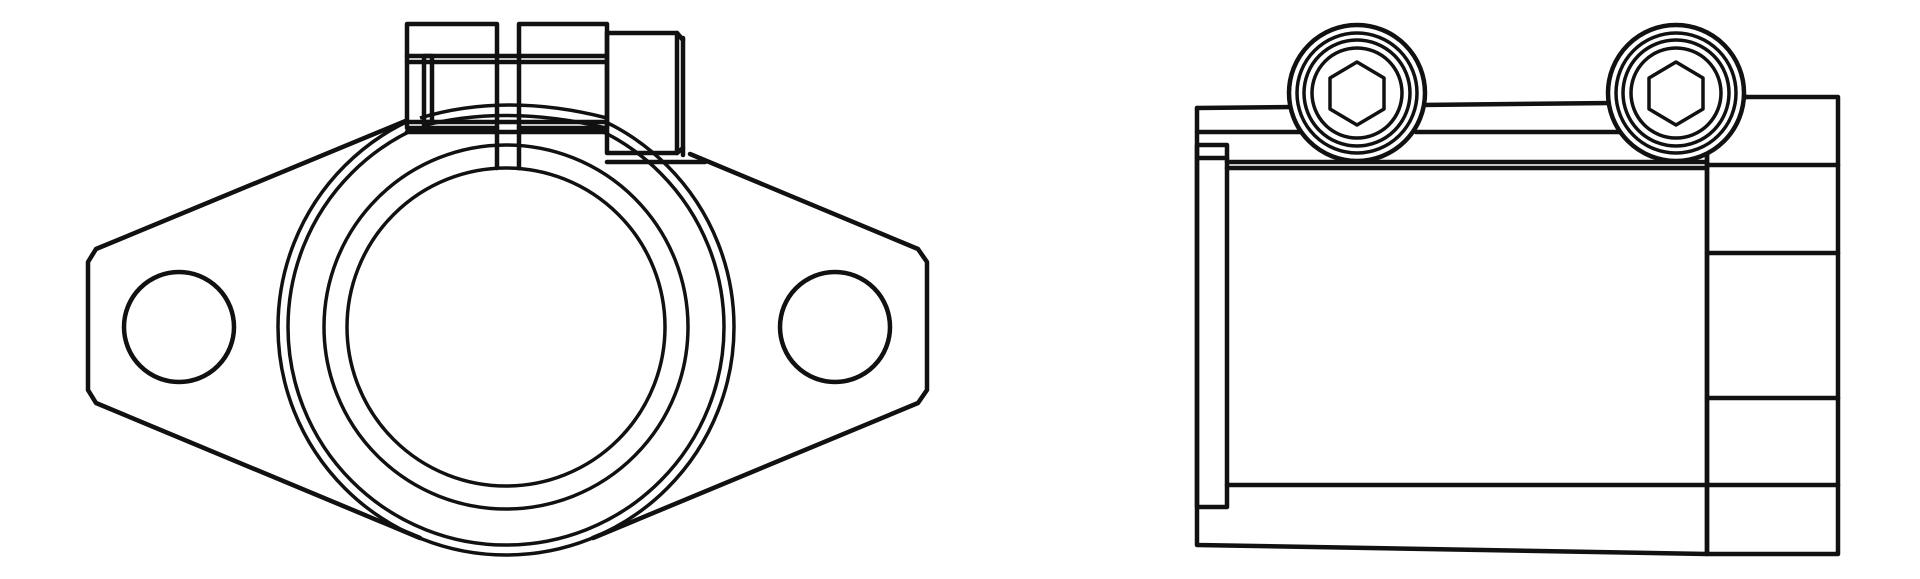 Image resolution: width=1920 pixels, height=579 pixels. What do you see at coordinates (1212, 326) in the screenshot?
I see `left-collar` at bounding box center [1212, 326].